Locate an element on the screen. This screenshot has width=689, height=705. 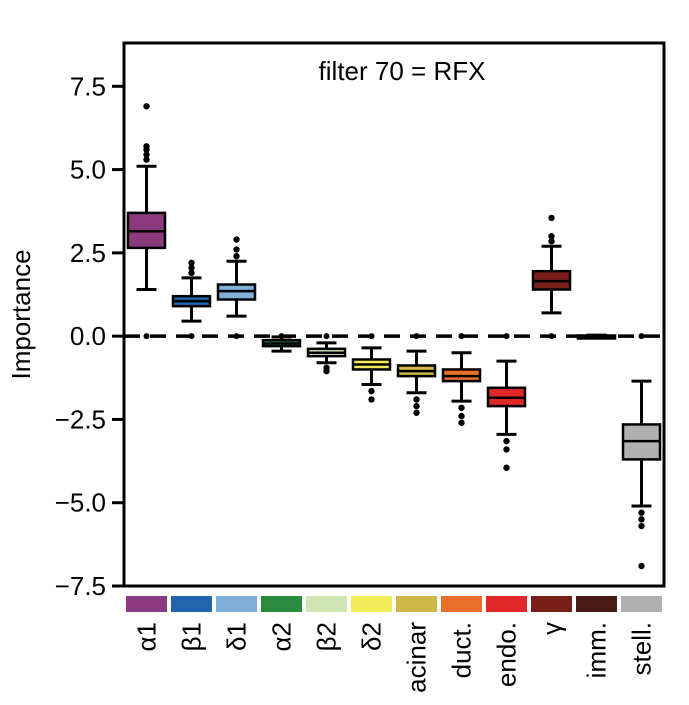
category-label: acinar is located at coordinates (417, 657).